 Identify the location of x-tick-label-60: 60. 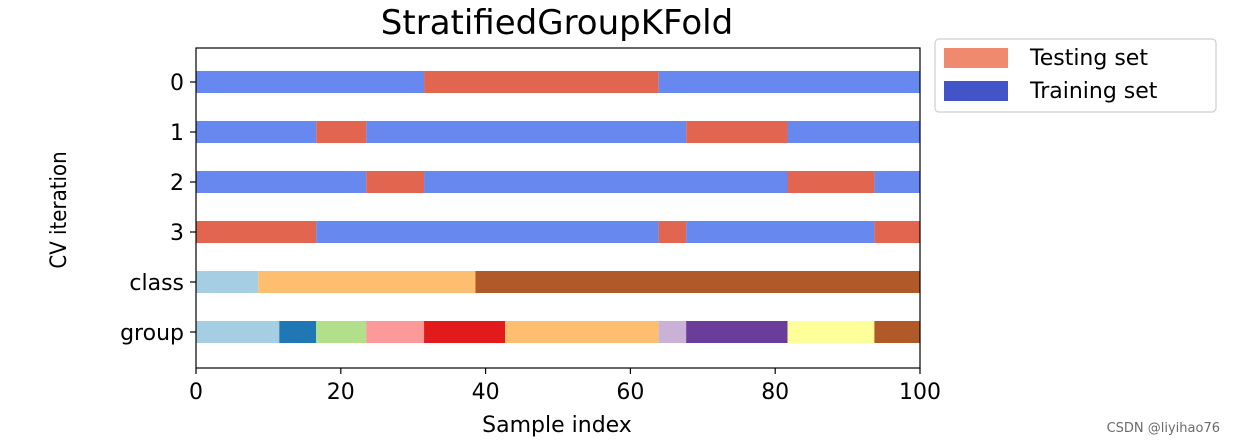
(630, 392).